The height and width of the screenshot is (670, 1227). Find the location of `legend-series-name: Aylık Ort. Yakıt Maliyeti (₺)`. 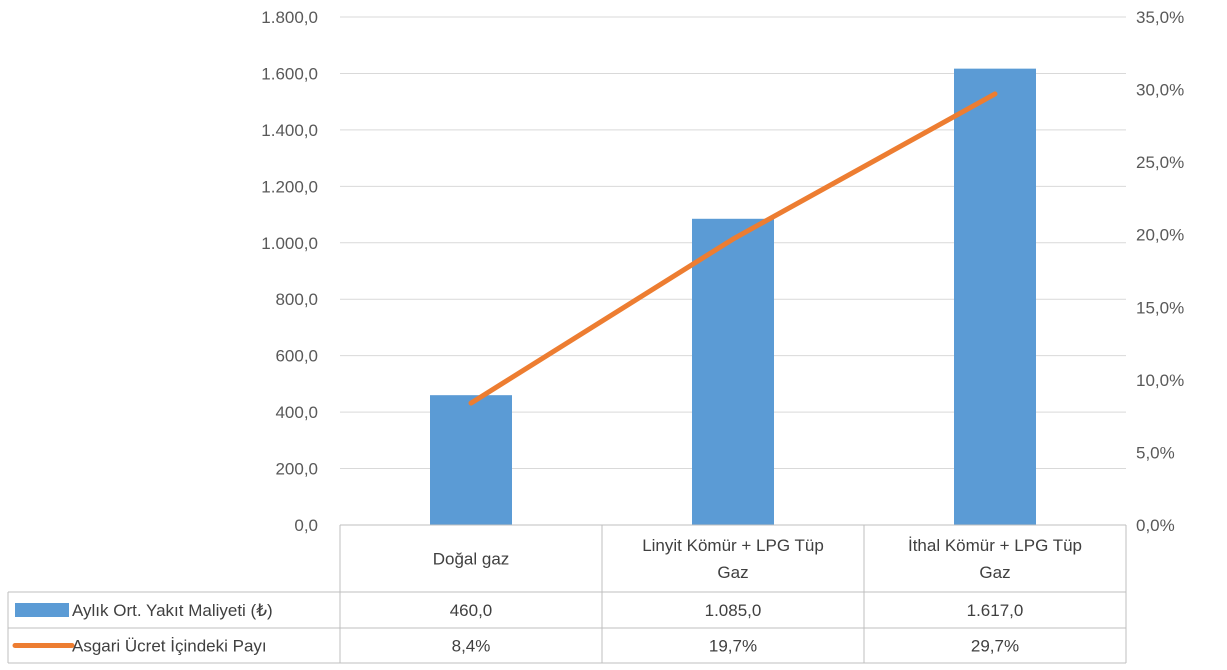

legend-series-name: Aylık Ort. Yakıt Maliyeti (₺) is located at coordinates (172, 610).